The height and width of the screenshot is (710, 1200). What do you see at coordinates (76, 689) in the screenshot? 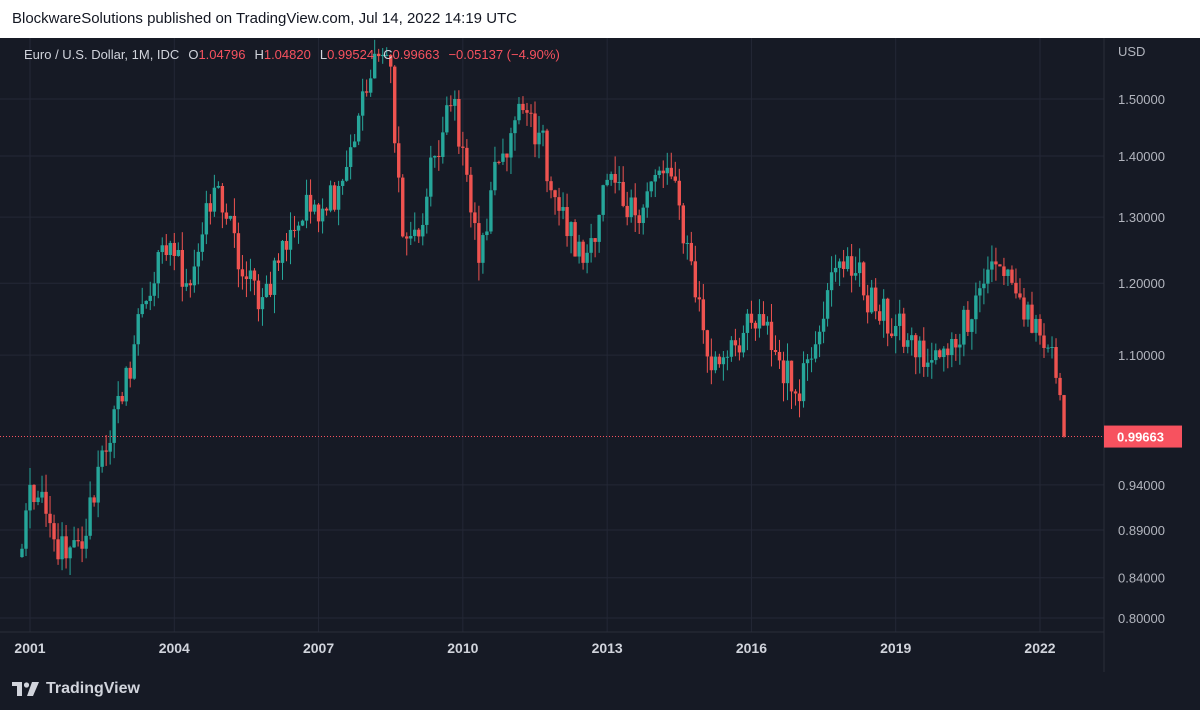
I see `tradingview-logo: TradingView` at bounding box center [76, 689].